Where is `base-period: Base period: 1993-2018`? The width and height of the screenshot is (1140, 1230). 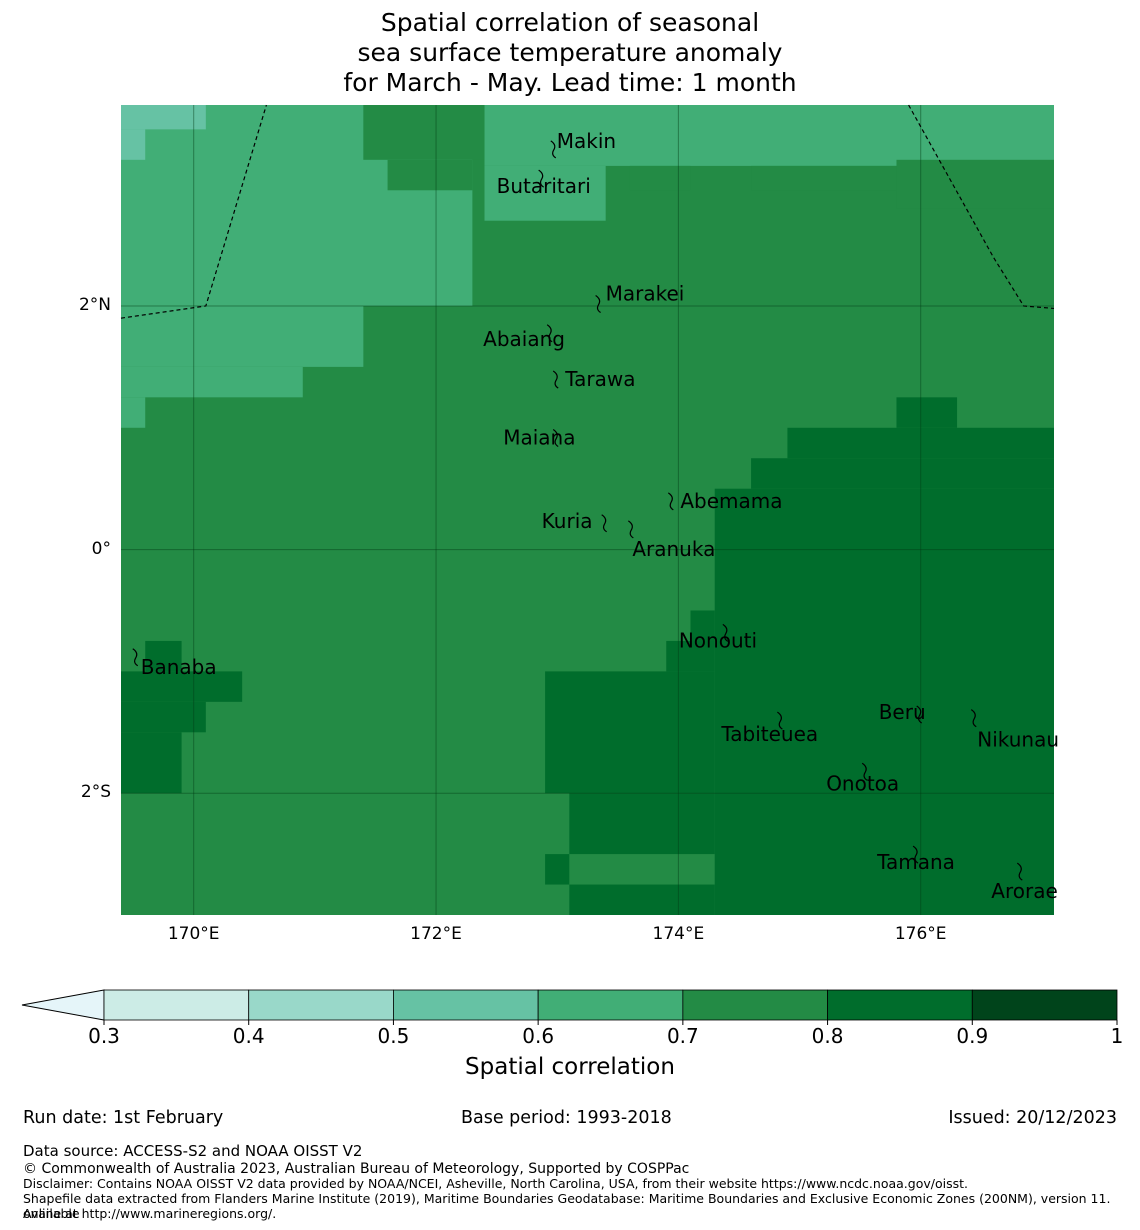 base-period: Base period: 1993-2018 is located at coordinates (566, 1118).